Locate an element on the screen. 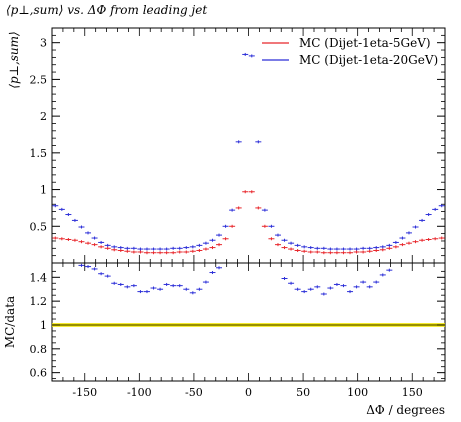 Image resolution: width=461 pixels, height=422 pixels. legend-label-series-1: MC (Dijet-1eta-5GeV) is located at coordinates (365, 43).